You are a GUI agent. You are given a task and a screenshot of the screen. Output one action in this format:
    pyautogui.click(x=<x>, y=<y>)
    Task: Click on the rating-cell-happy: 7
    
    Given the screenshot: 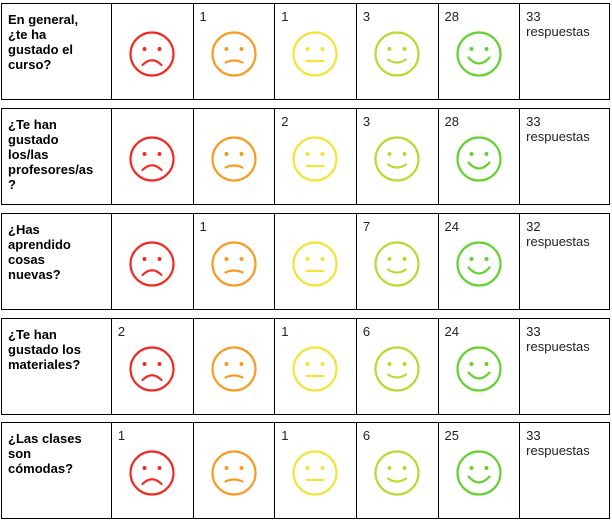 What is the action you would take?
    pyautogui.click(x=397, y=261)
    